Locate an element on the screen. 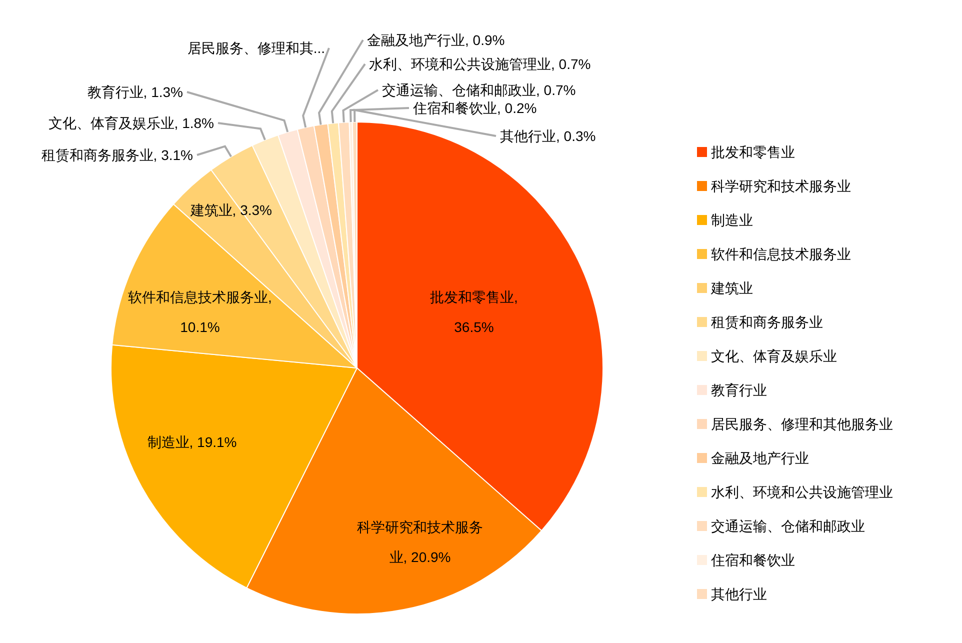  data-label: 其他行业, 0.3% is located at coordinates (548, 136).